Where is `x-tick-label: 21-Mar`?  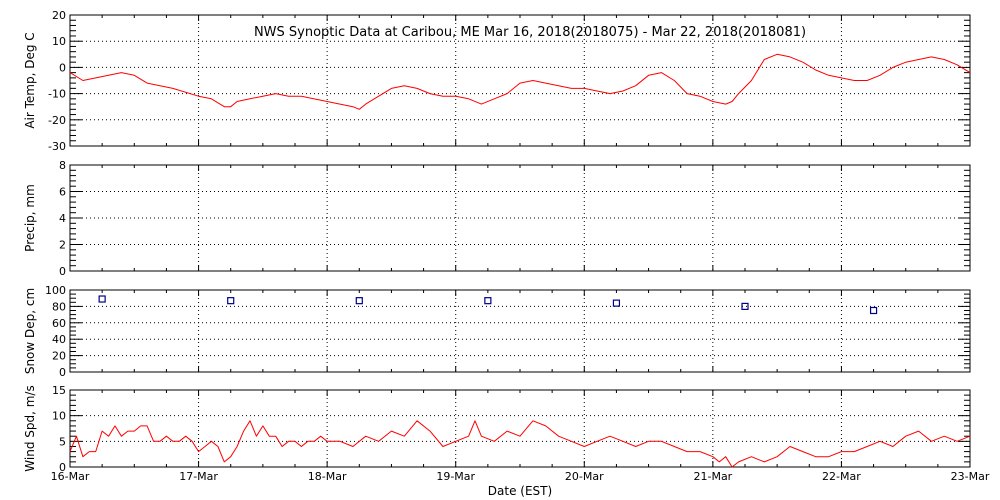 x-tick-label: 21-Mar is located at coordinates (712, 476).